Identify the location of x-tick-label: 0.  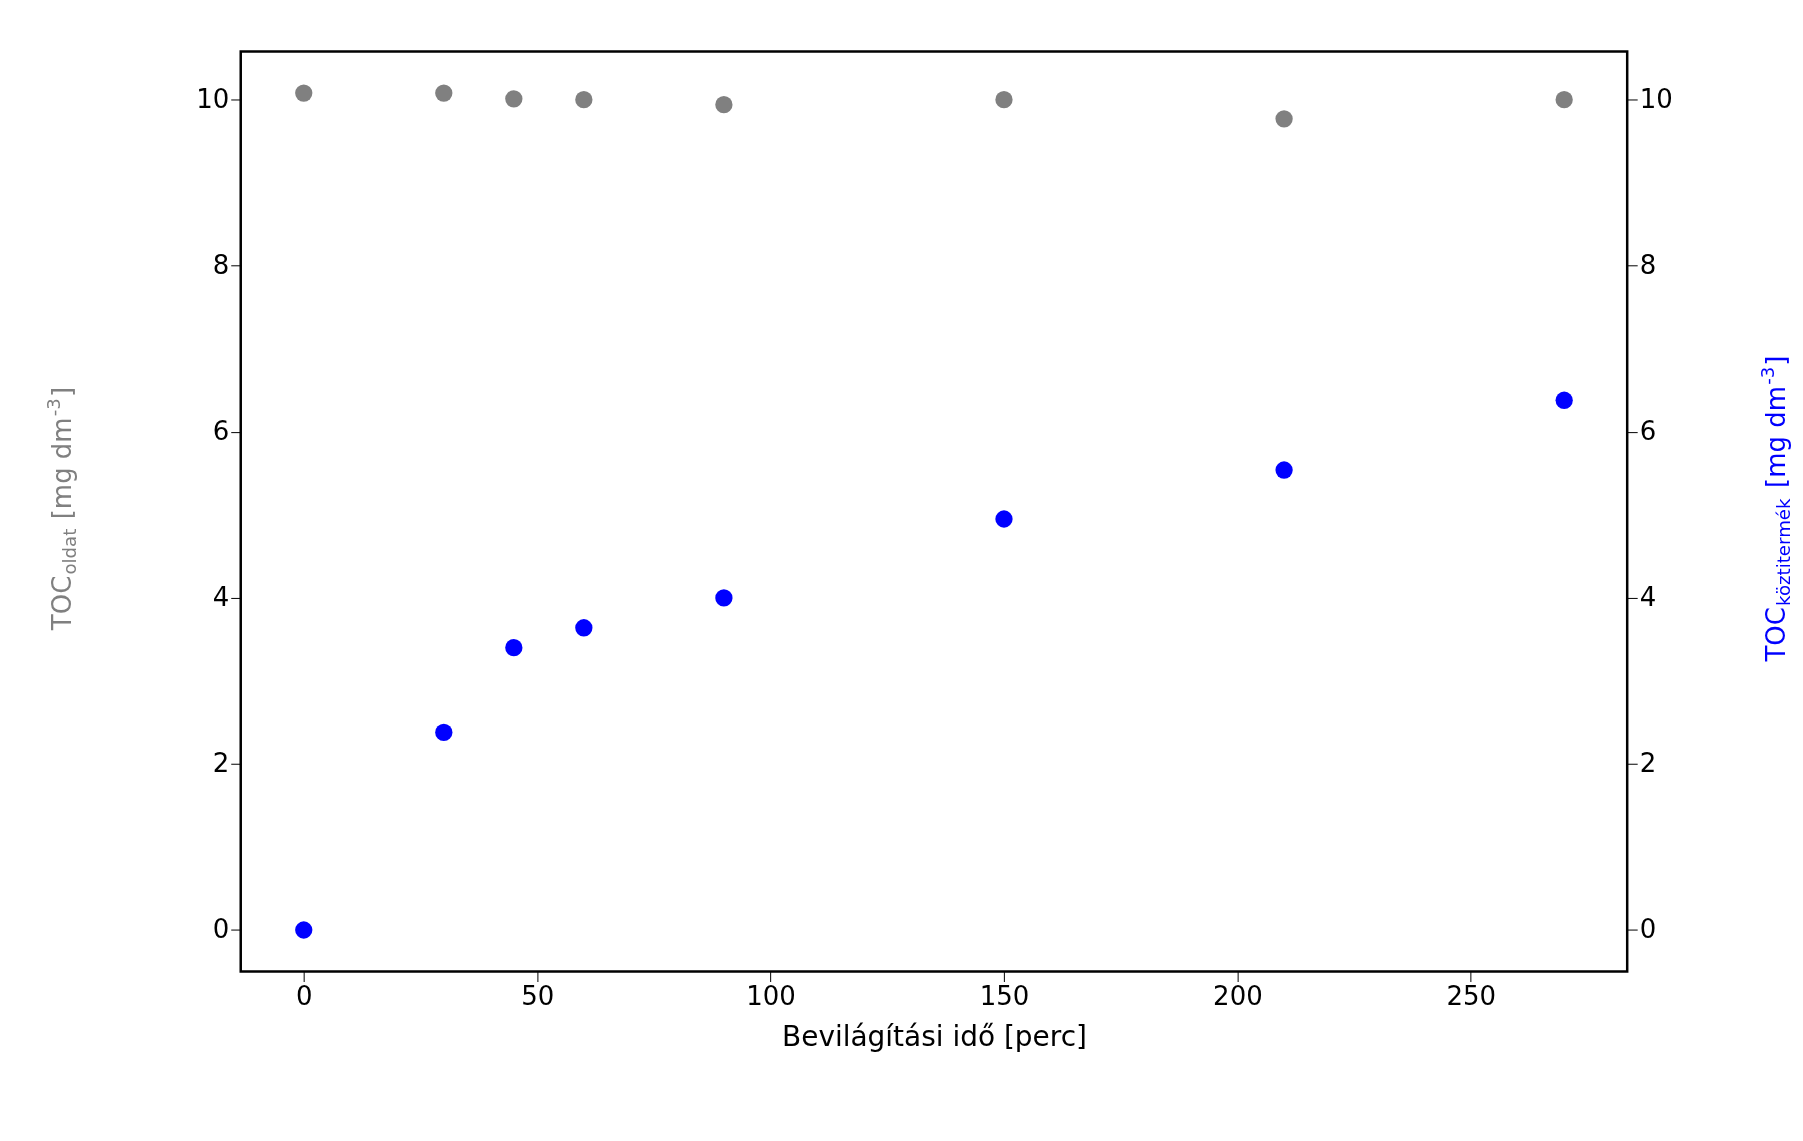
(304, 995).